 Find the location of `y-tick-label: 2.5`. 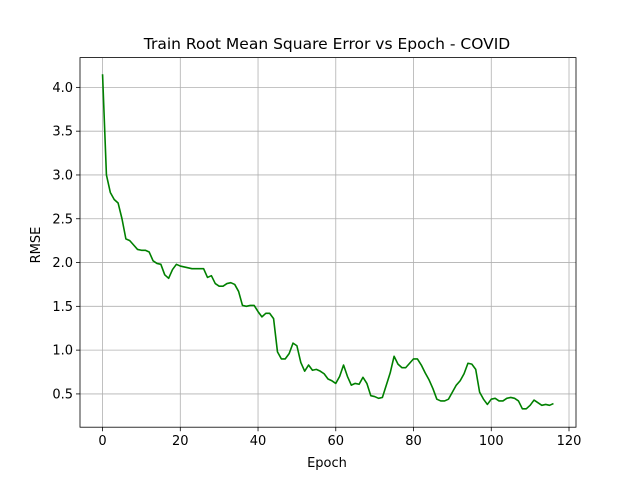

y-tick-label: 2.5 is located at coordinates (62, 219).